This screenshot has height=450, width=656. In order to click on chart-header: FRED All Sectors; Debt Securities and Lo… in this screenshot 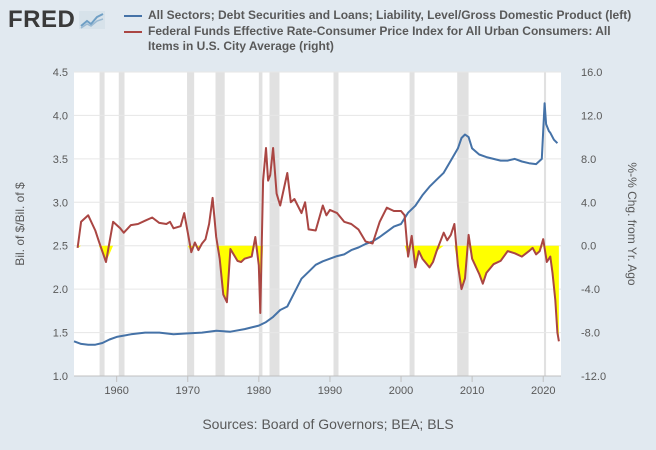, I will do `click(328, 32)`.